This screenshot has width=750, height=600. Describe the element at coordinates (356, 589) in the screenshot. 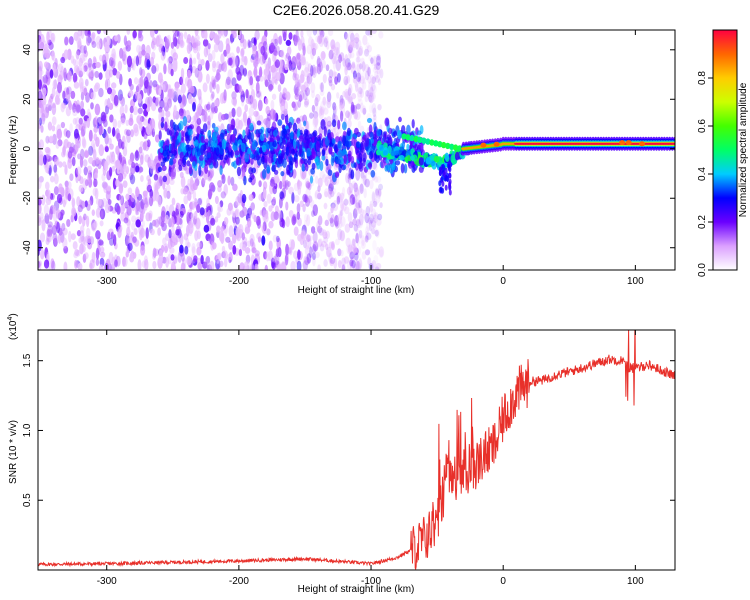

I see `snr-xlabel: Height of straight line (km)` at that location.